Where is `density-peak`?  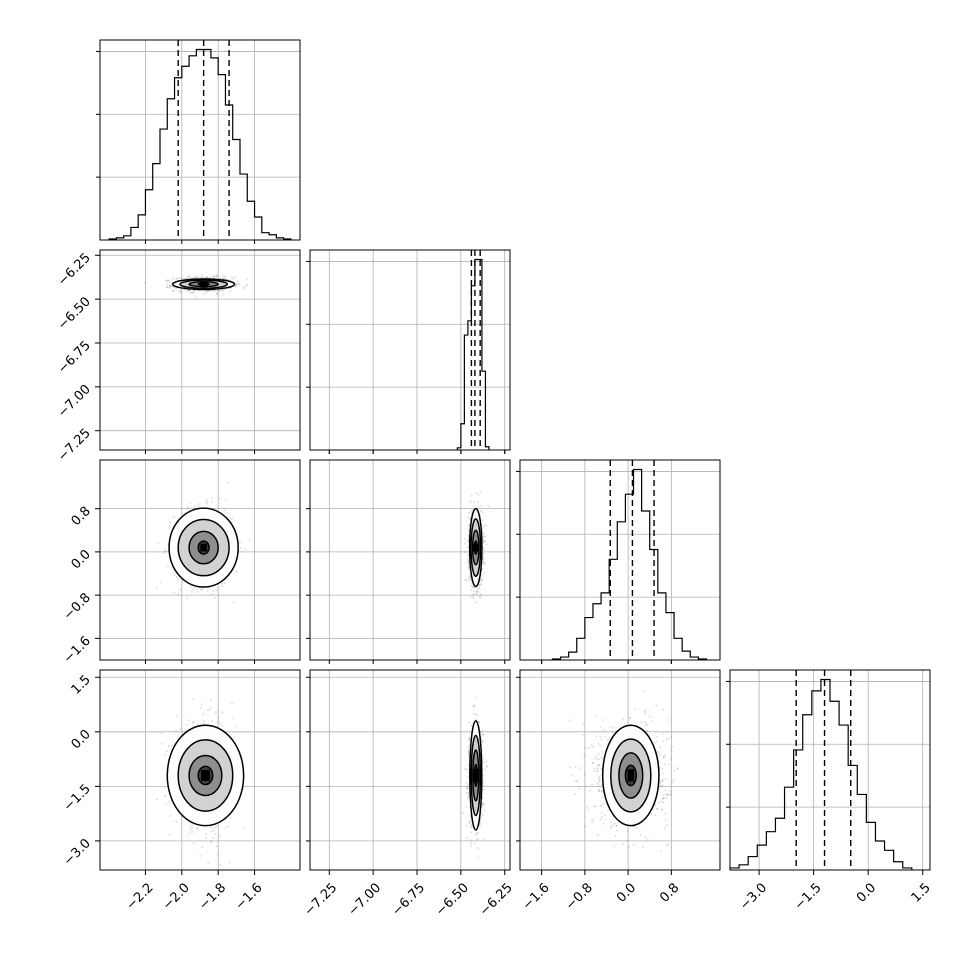 density-peak is located at coordinates (203, 284).